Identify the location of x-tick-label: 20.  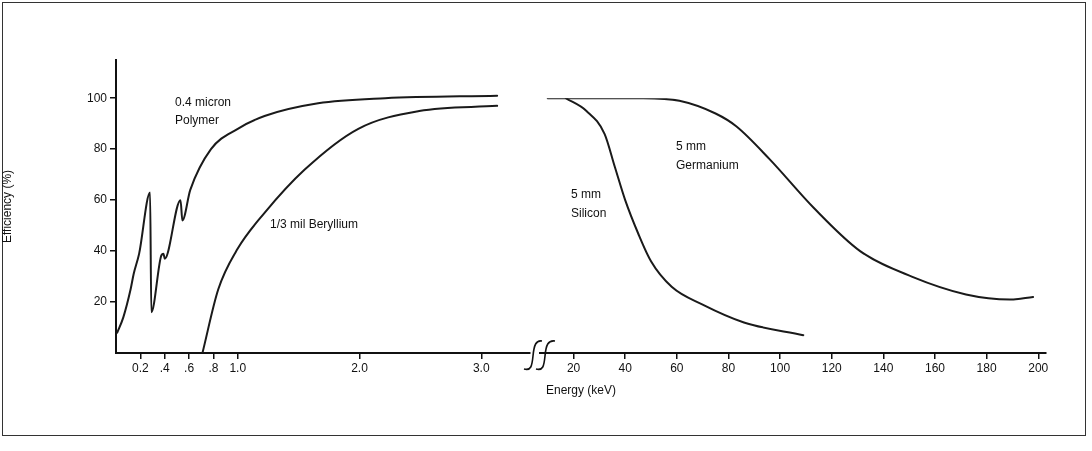
(573, 367).